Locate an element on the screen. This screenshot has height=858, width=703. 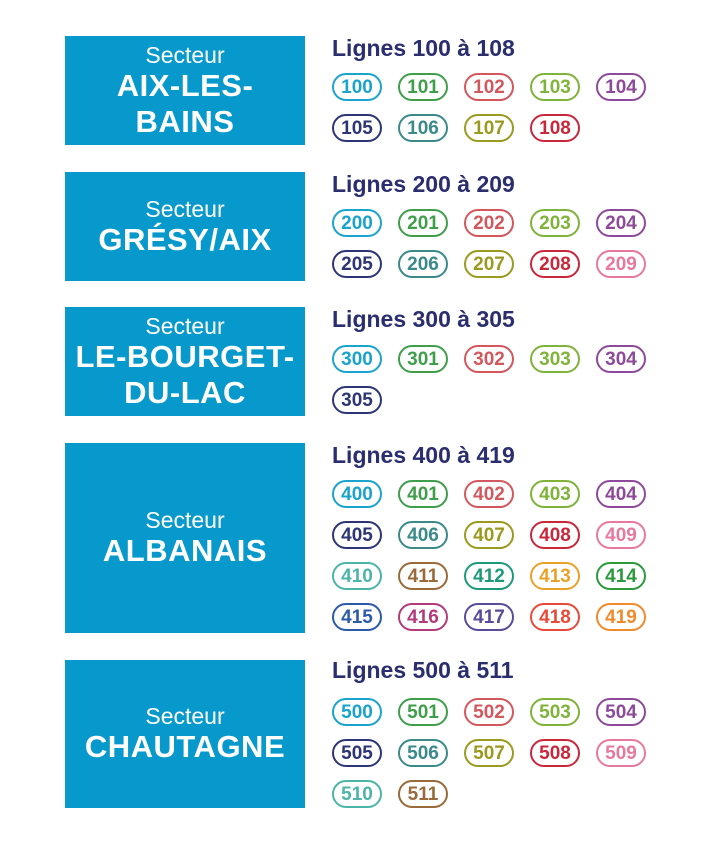
line-badge-102: 102 is located at coordinates (489, 87).